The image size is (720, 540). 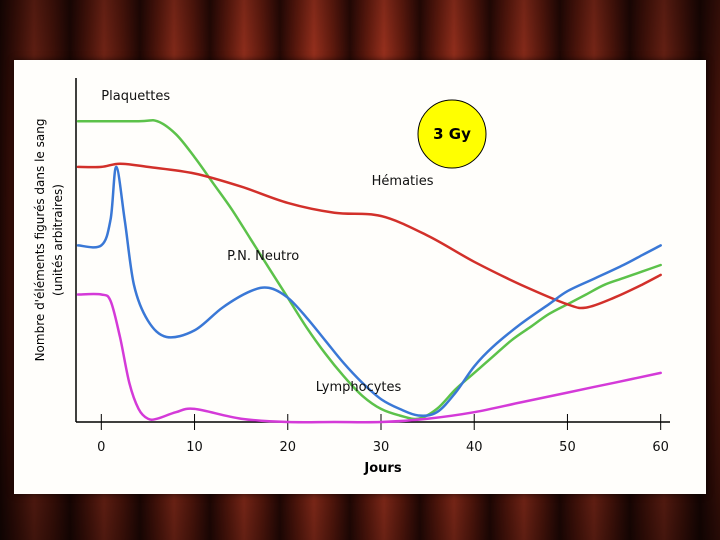 What do you see at coordinates (58, 240) in the screenshot?
I see `y-axis-sublabel: (unités arbitraires)` at bounding box center [58, 240].